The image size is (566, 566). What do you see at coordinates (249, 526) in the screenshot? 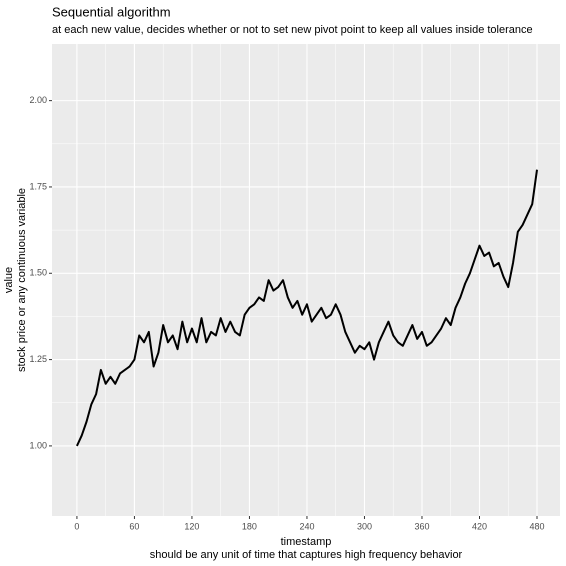
I see `x-tick-label: 180` at bounding box center [249, 526].